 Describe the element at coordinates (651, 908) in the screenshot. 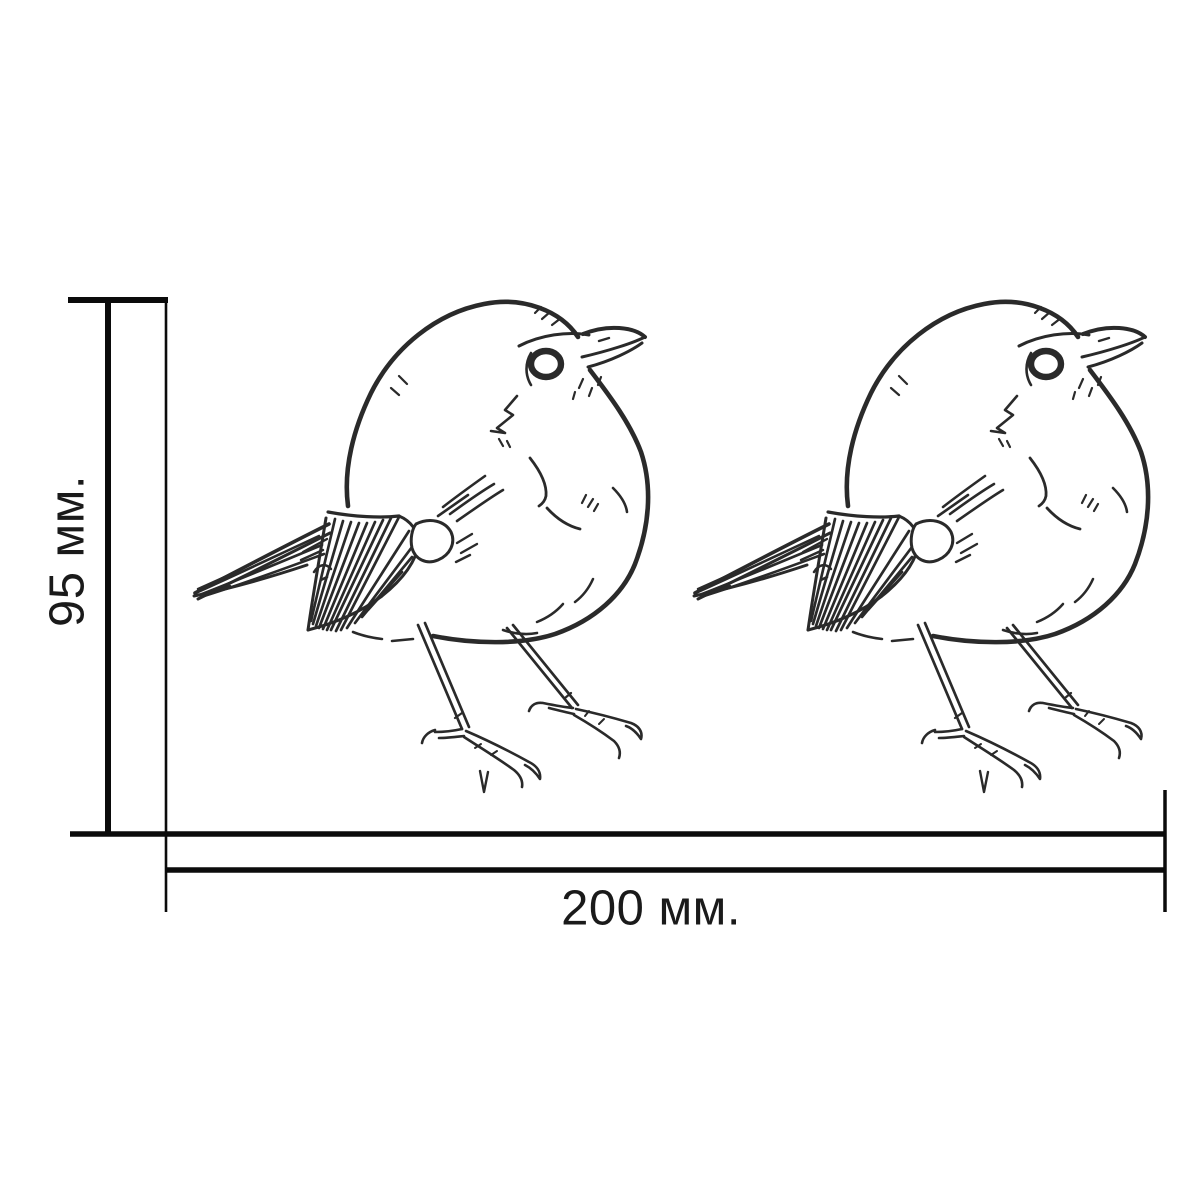

I see `width-label: 200 мм.` at that location.